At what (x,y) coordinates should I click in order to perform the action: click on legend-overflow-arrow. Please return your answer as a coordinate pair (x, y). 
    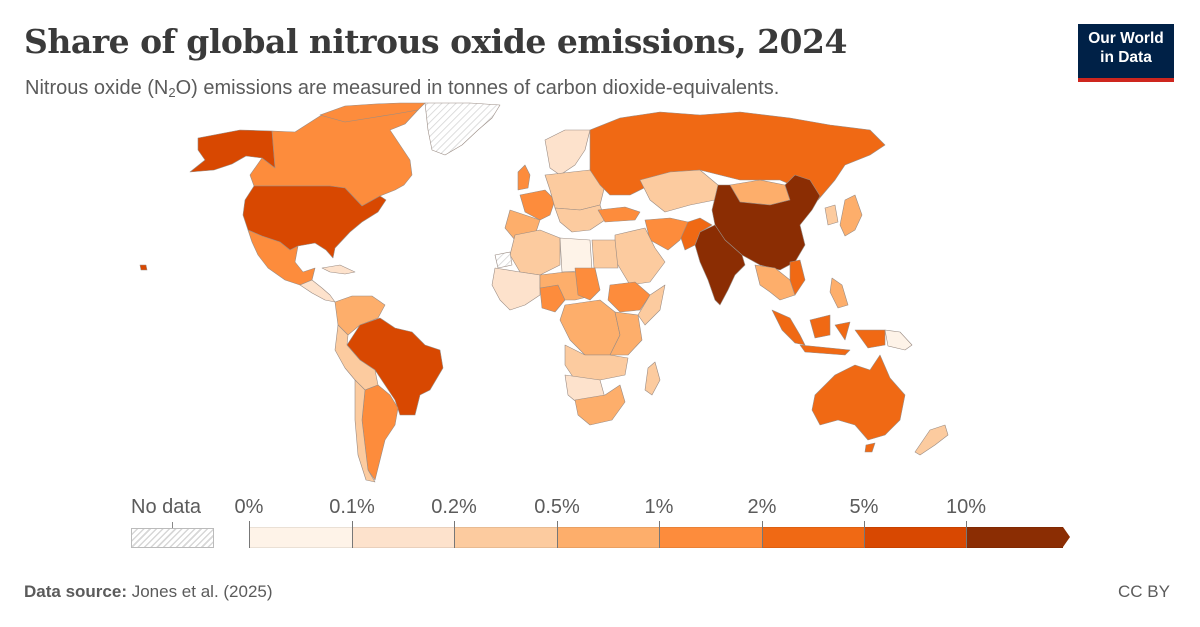
    Looking at the image, I should click on (1066, 537).